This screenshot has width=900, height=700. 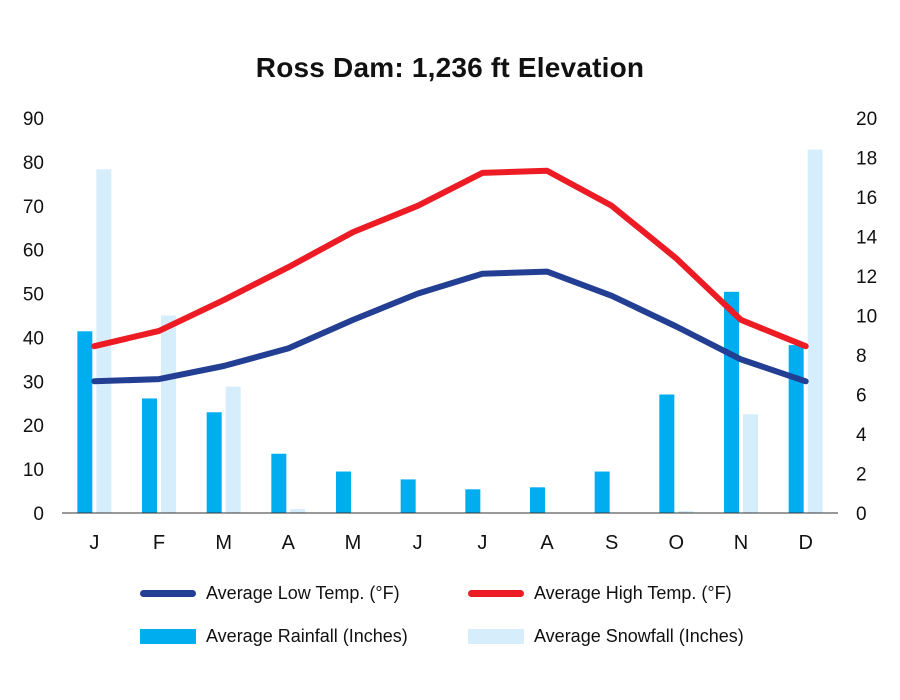 What do you see at coordinates (33, 338) in the screenshot?
I see `y-left-tick-label: 40` at bounding box center [33, 338].